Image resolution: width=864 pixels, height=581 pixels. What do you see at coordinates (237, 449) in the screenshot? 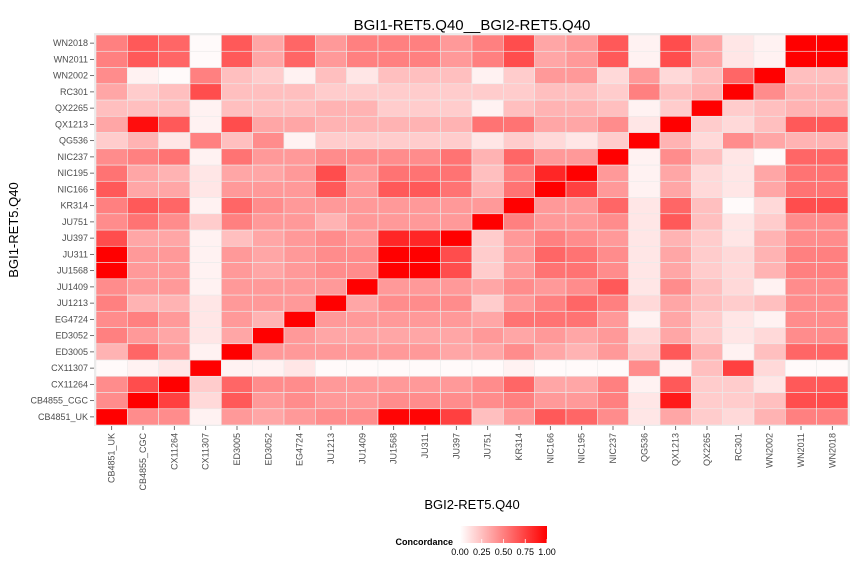
I see `x-tick-label: ED3005` at bounding box center [237, 449].